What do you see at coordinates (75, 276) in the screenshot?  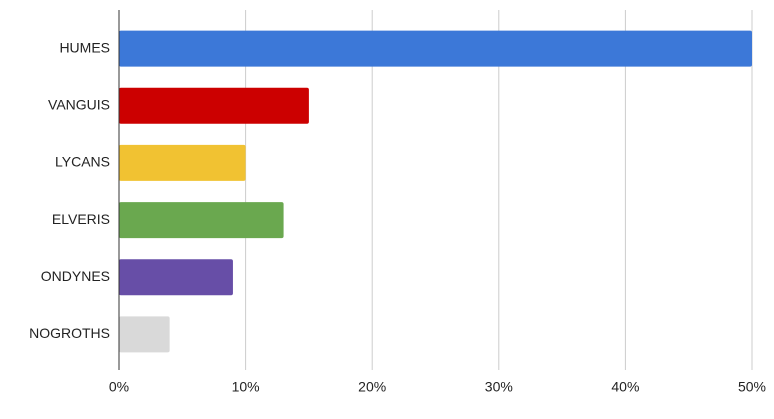 I see `y-tick-label: ONDYNES` at bounding box center [75, 276].